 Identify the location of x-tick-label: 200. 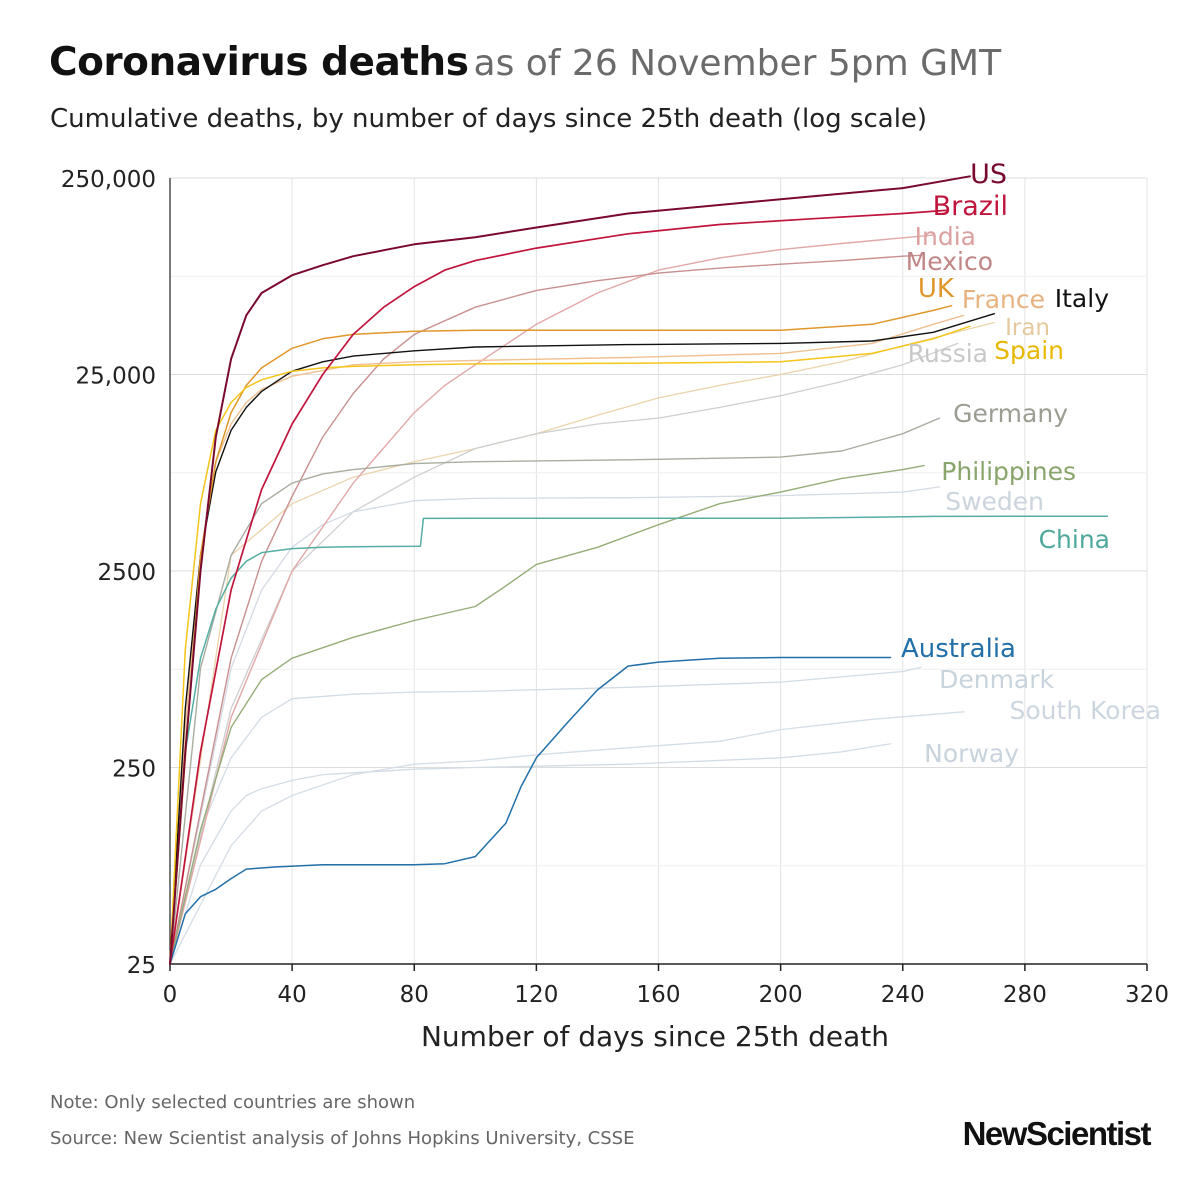
(781, 995).